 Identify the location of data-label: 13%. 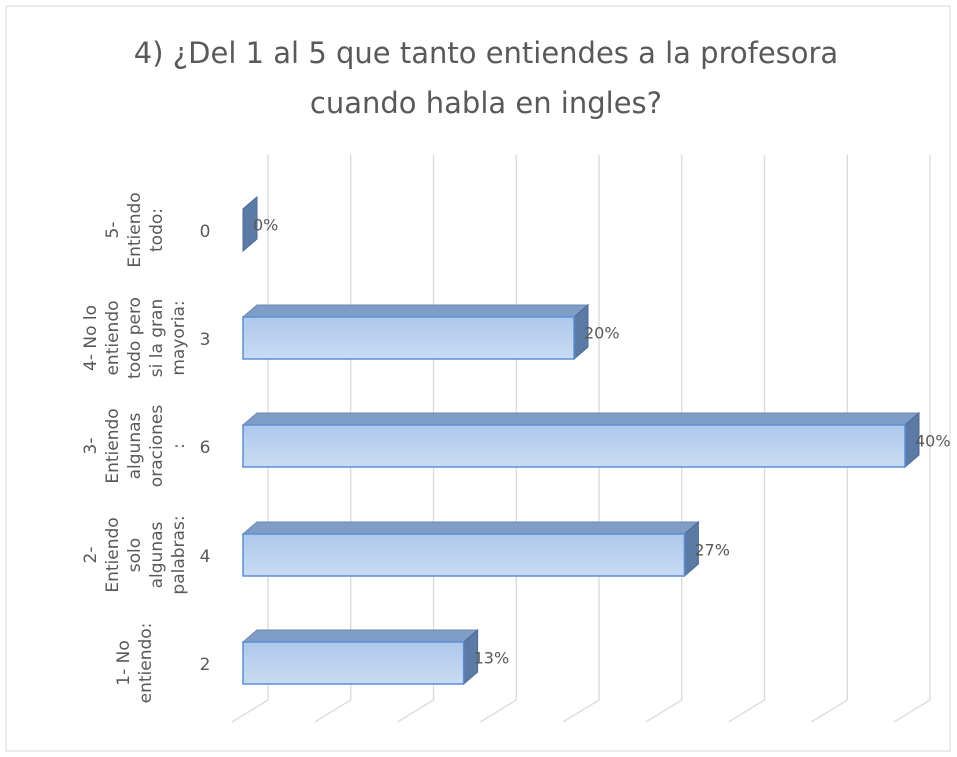
(492, 658).